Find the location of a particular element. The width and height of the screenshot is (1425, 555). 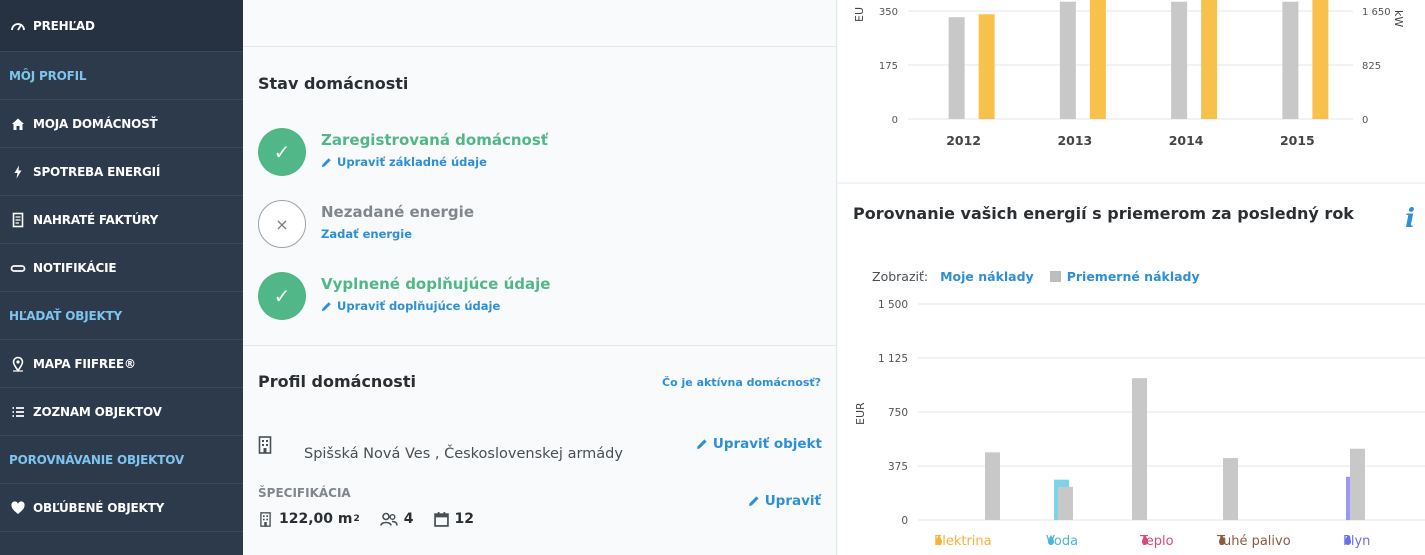

y2-tick-label: 1 650 is located at coordinates (1376, 12).